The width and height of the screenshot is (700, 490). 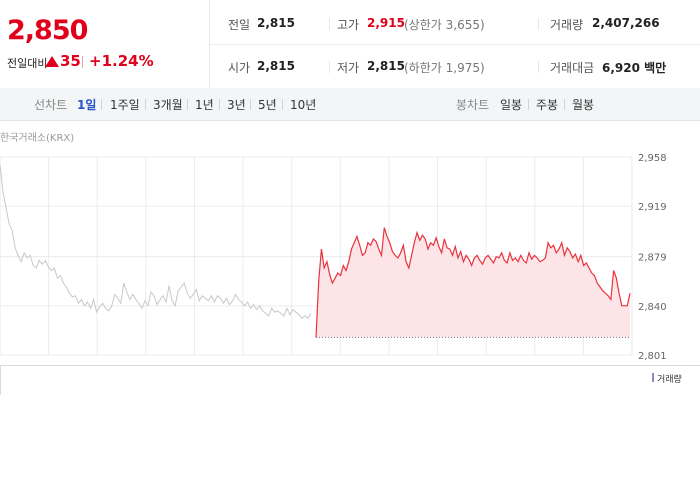 What do you see at coordinates (82, 62) in the screenshot?
I see `change-divider` at bounding box center [82, 62].